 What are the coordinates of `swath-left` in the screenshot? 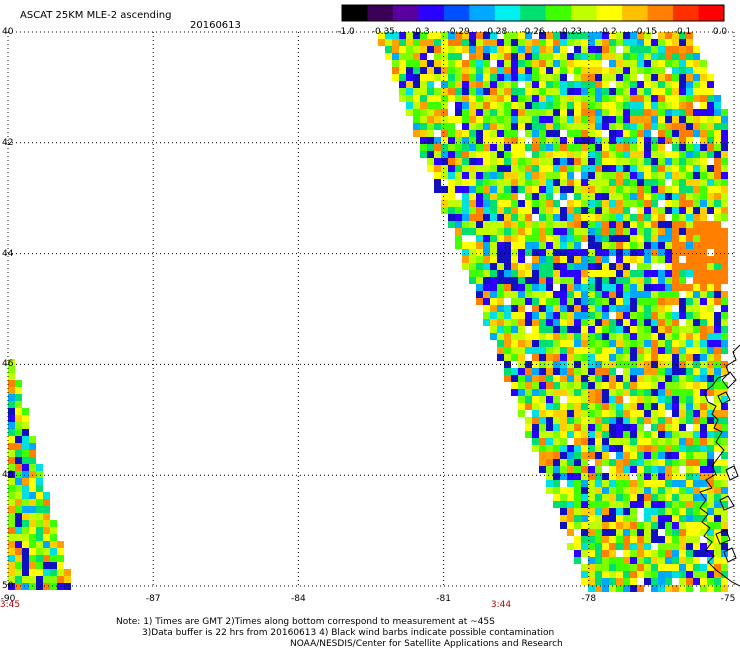 It's located at (39, 474).